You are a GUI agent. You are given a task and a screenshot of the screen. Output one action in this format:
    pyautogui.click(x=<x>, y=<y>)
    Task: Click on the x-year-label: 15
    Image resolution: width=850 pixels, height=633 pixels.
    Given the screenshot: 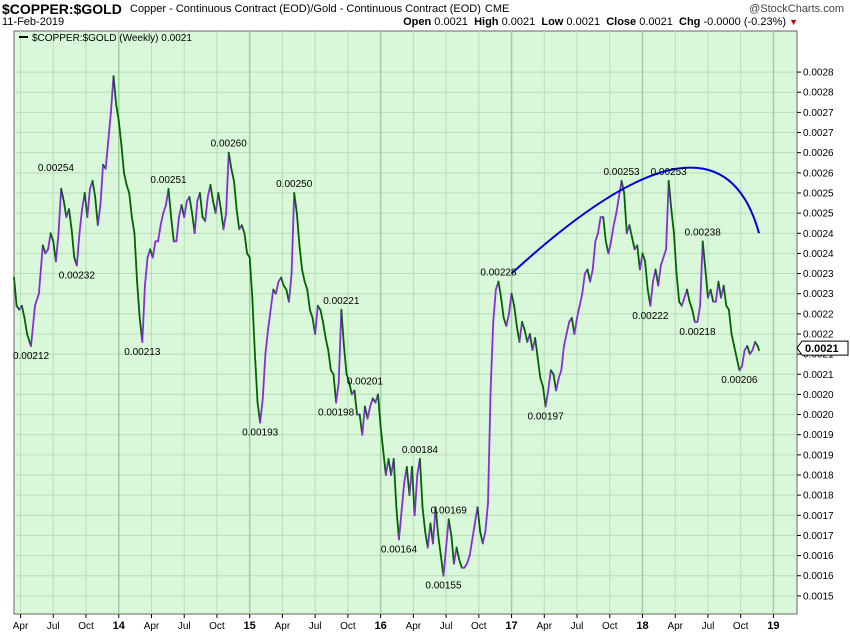 What is the action you would take?
    pyautogui.click(x=250, y=626)
    